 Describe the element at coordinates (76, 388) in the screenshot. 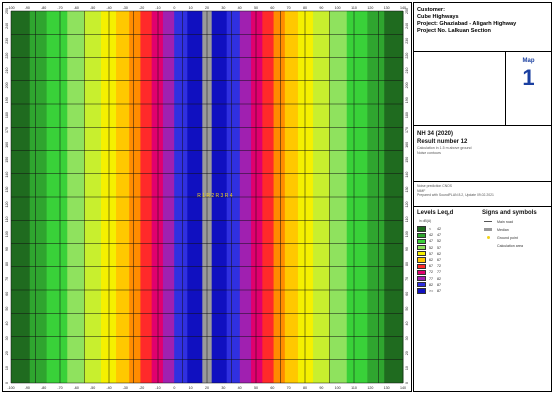

I see `axis-tick-label: -60` at that location.